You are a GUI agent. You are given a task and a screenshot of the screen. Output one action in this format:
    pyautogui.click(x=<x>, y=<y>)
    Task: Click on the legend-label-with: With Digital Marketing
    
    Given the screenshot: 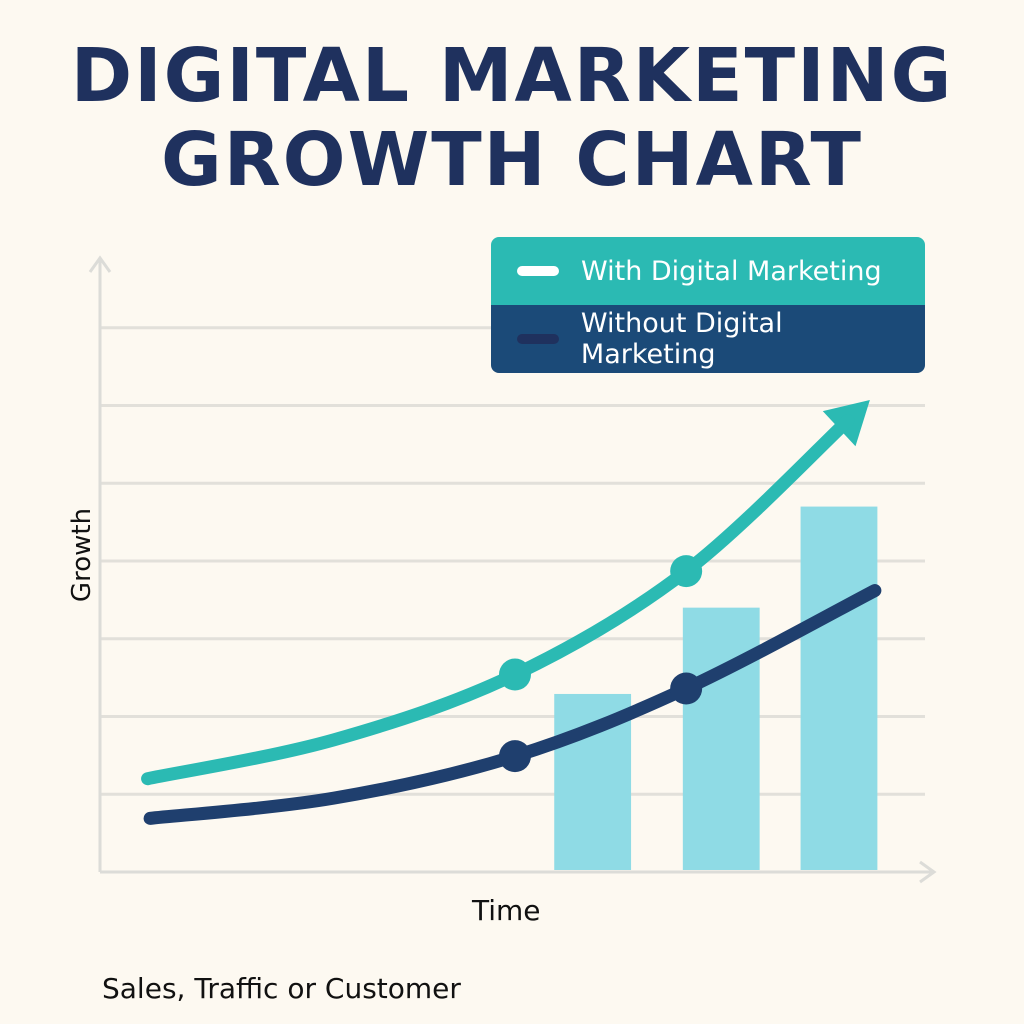 What is the action you would take?
    pyautogui.click(x=731, y=271)
    